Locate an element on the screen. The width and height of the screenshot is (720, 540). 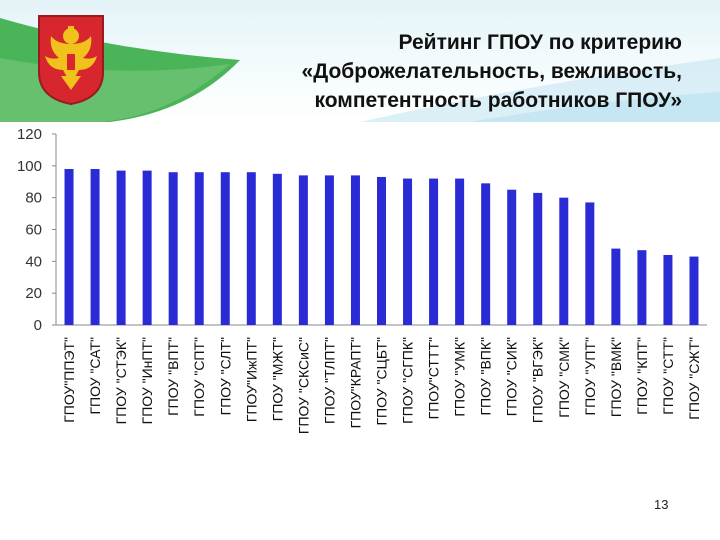
y-tick-label: 60 is located at coordinates (33, 230).